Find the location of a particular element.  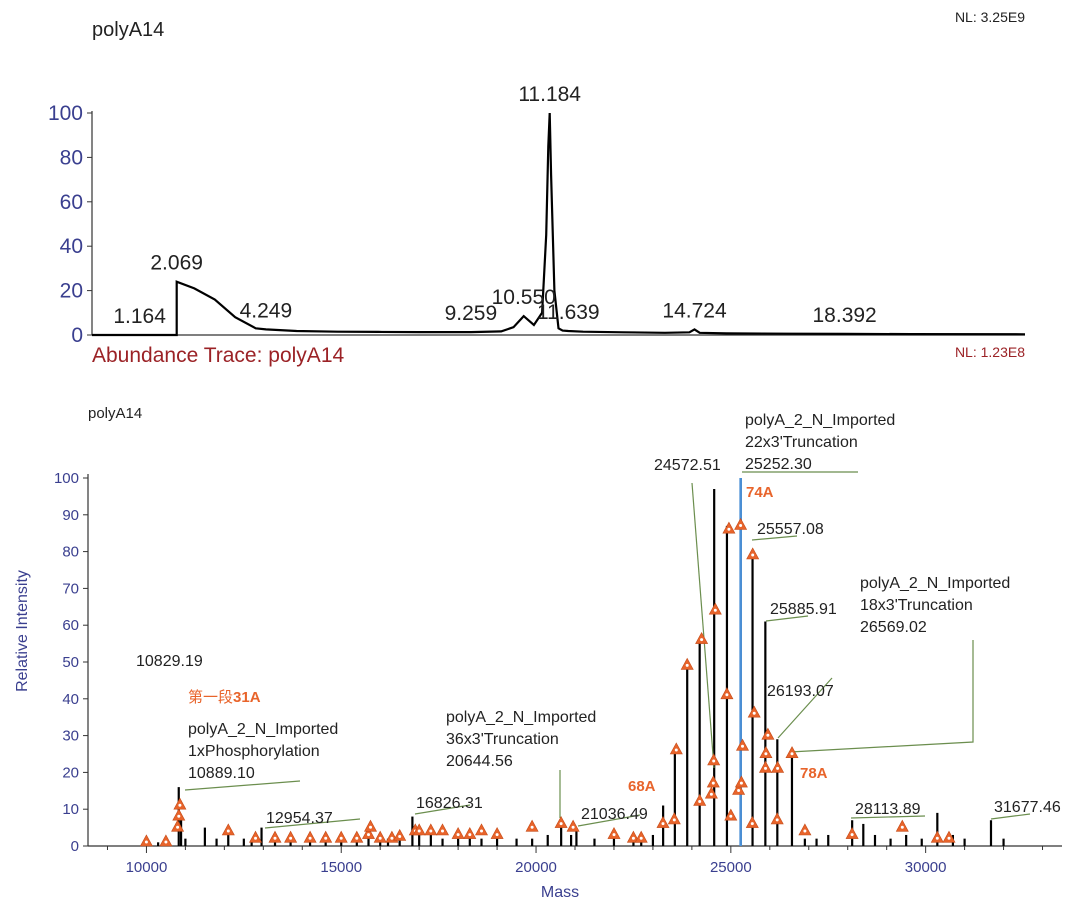

spectrum-annotation-line: 36x3'Truncation is located at coordinates (502, 739).